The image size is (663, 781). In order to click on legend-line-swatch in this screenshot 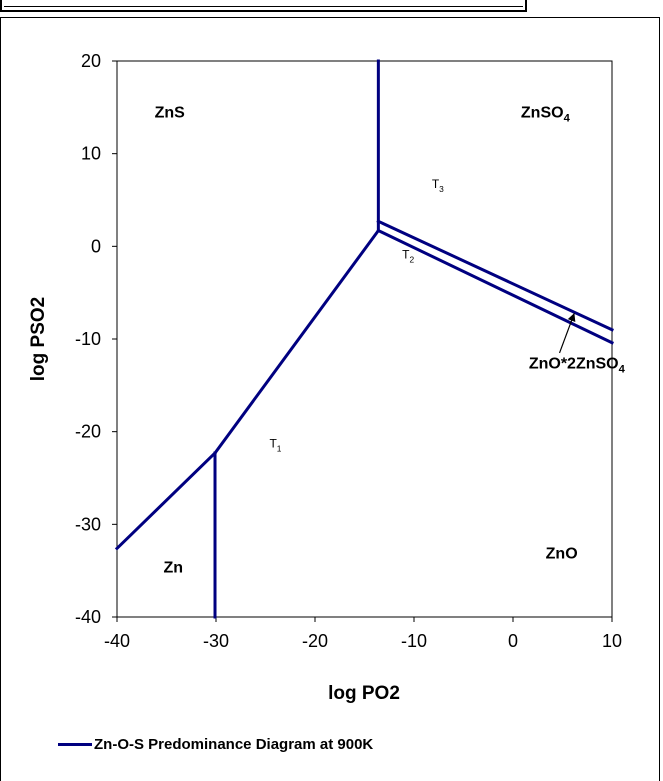, I will do `click(75, 744)`.